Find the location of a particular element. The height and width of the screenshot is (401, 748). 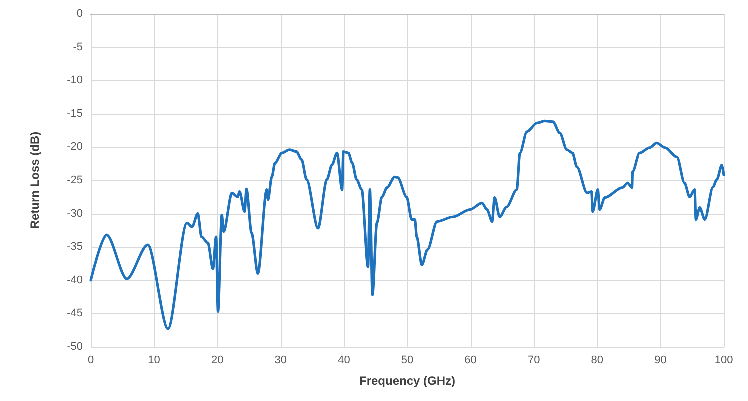

x-tick-label: 0 is located at coordinates (91, 360).